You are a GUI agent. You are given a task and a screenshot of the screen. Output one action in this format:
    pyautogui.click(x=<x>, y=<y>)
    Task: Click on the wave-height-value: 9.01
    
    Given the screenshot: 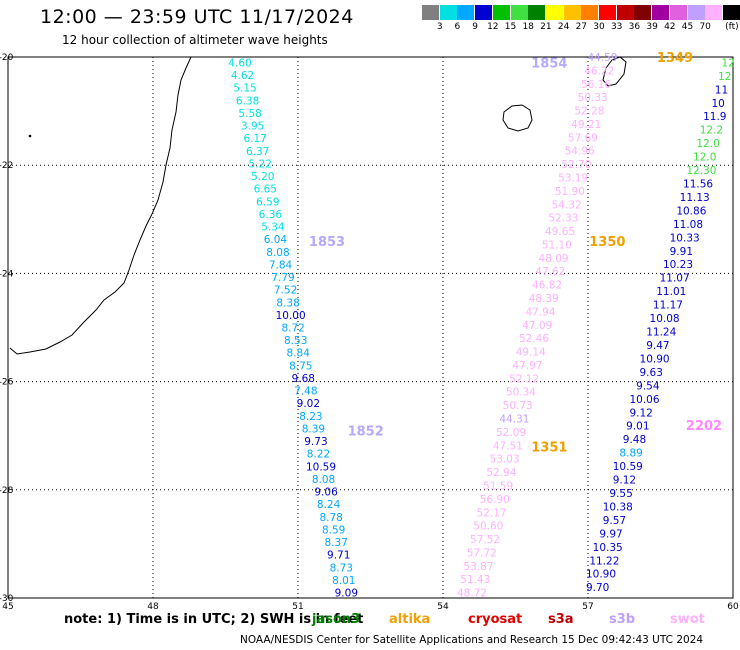 What is the action you would take?
    pyautogui.click(x=637, y=427)
    